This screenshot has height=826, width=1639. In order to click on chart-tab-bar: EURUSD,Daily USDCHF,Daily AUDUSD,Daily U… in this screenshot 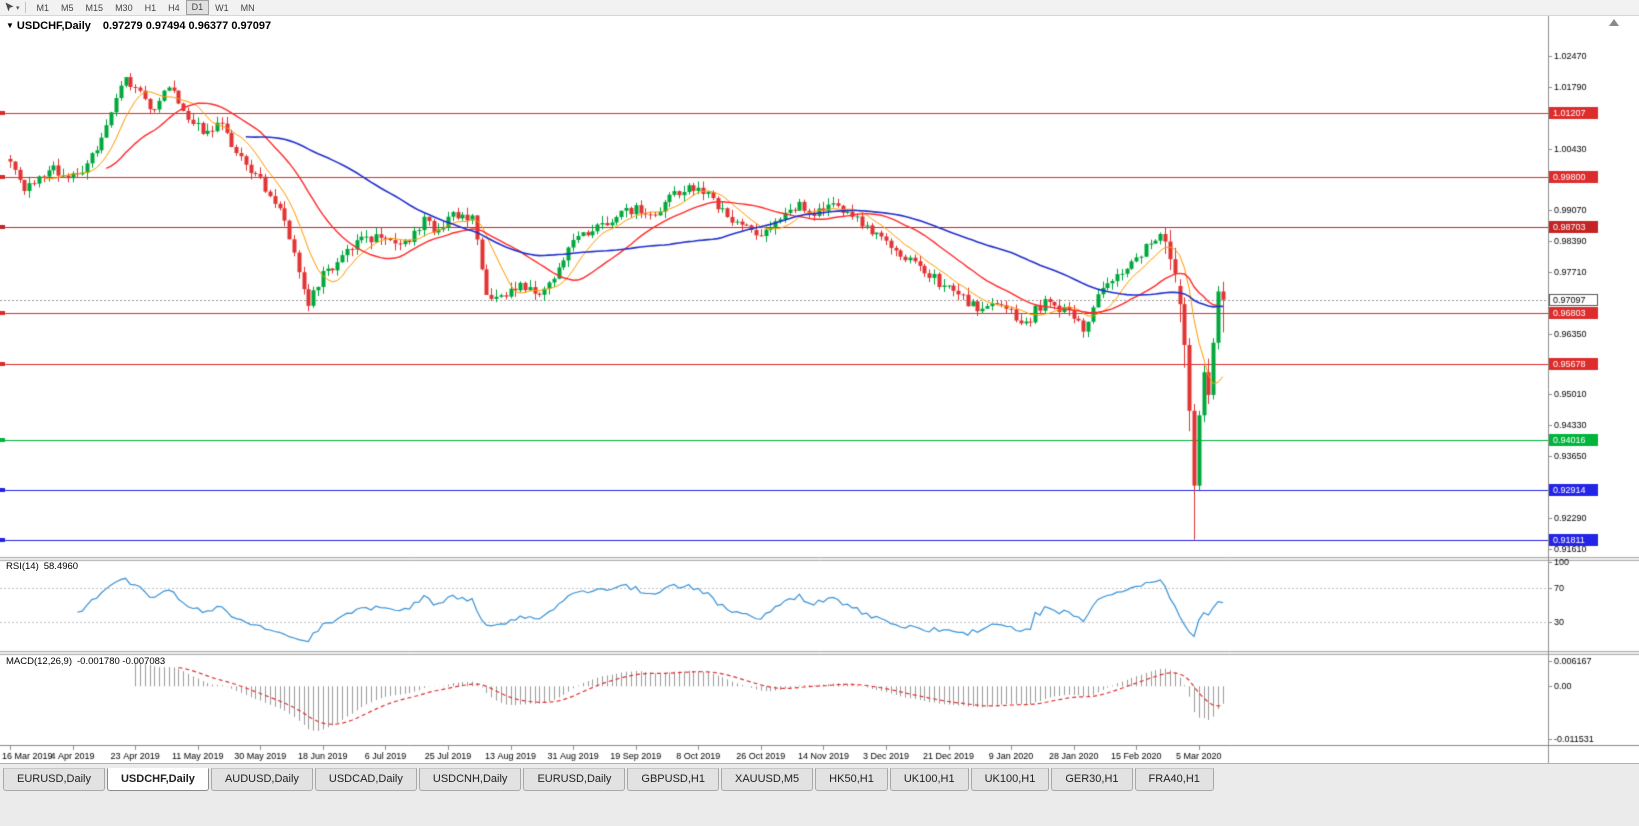, I will do `click(819, 794)`.